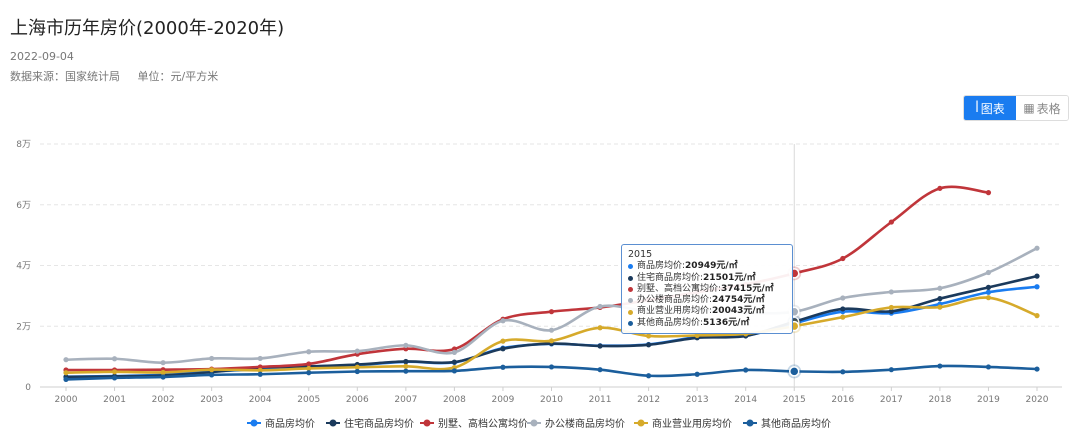 The image size is (1080, 433). Describe the element at coordinates (1048, 108) in the screenshot. I see `table-view-label: 表格` at that location.